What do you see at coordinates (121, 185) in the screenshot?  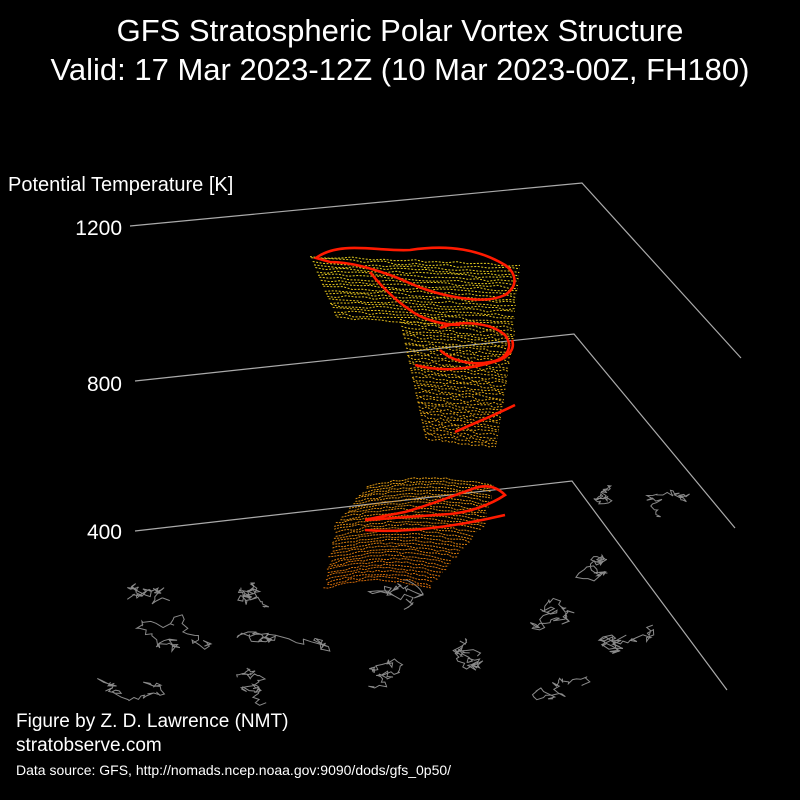 I see `z-axis-label: Potential Temperature [K]` at bounding box center [121, 185].